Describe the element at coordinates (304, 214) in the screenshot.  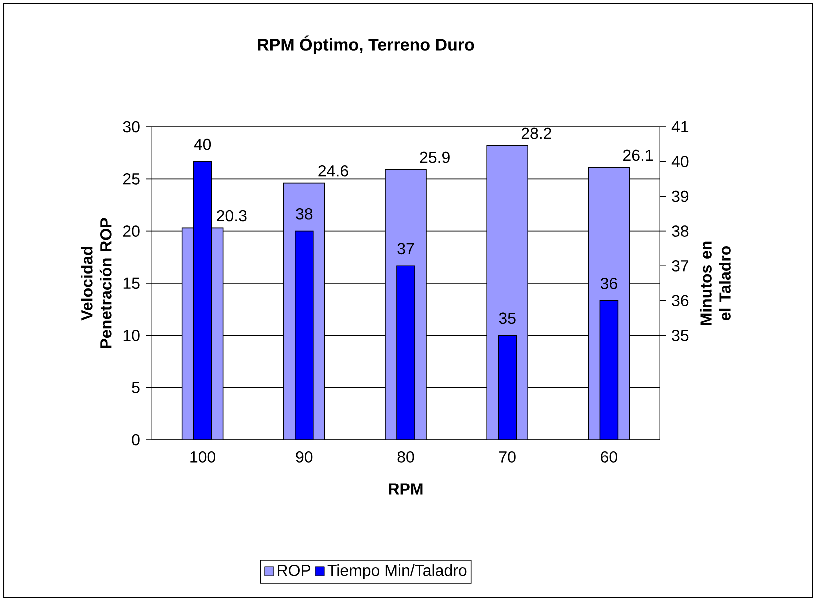
I see `data-label: 38` at that location.